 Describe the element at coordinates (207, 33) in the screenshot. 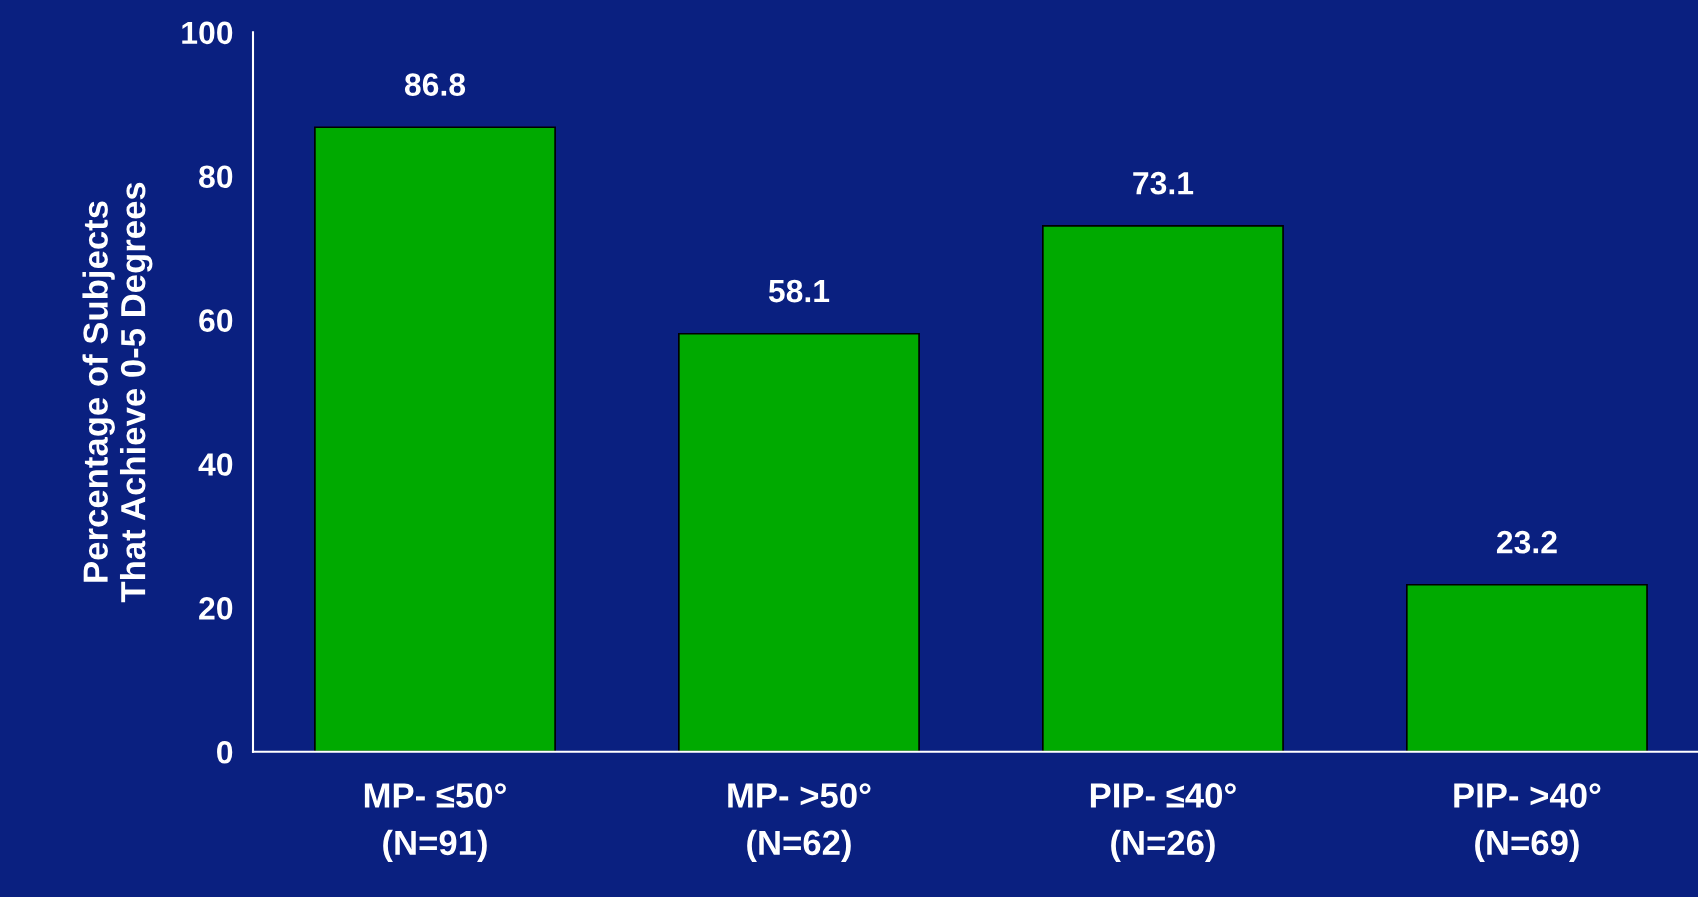

I see `y-tick-label: 100` at that location.